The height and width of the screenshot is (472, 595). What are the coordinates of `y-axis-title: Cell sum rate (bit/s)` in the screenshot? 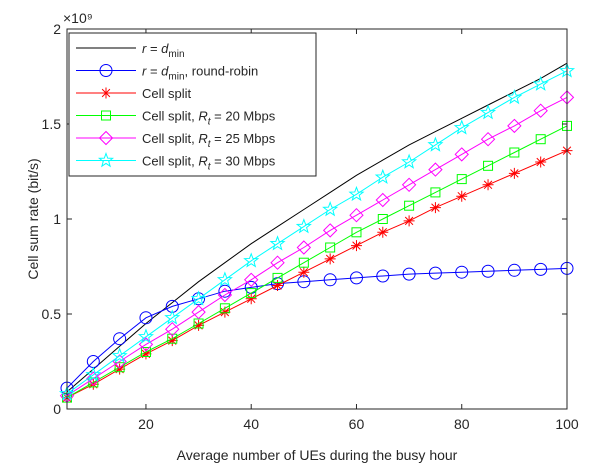 It's located at (33, 218).